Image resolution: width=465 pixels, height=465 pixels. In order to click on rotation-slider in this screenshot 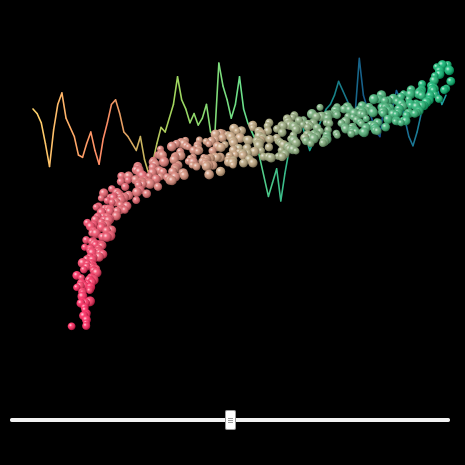, I will do `click(230, 420)`.